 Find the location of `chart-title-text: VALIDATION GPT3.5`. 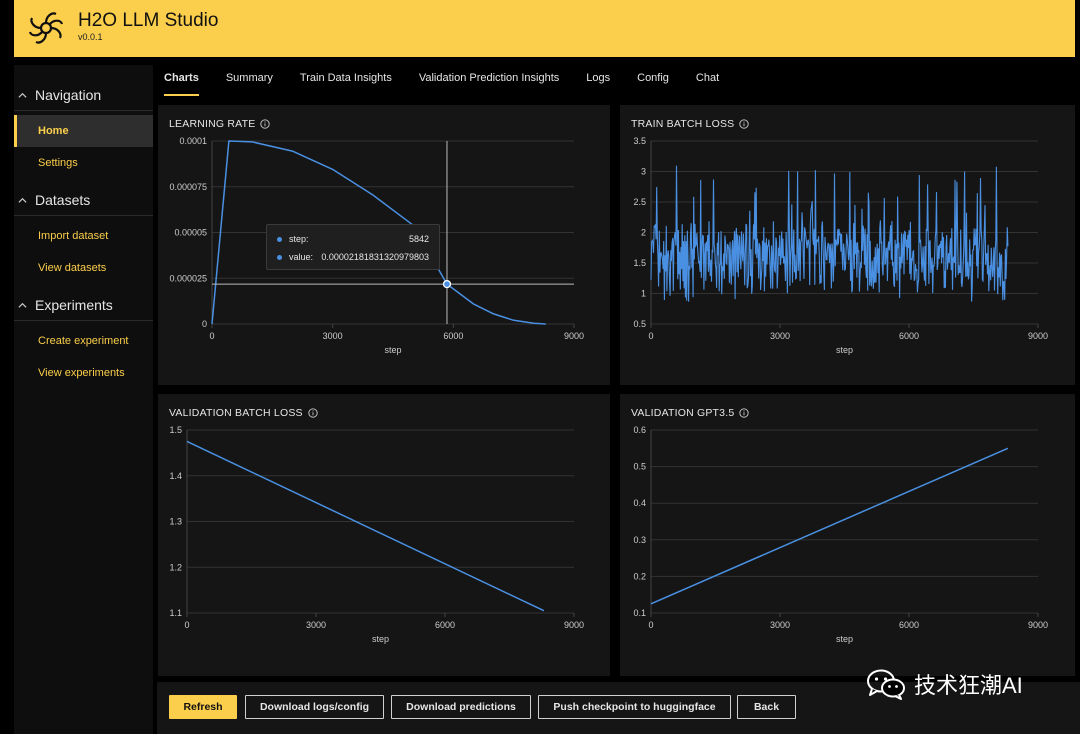

chart-title-text: VALIDATION GPT3.5 is located at coordinates (683, 413).